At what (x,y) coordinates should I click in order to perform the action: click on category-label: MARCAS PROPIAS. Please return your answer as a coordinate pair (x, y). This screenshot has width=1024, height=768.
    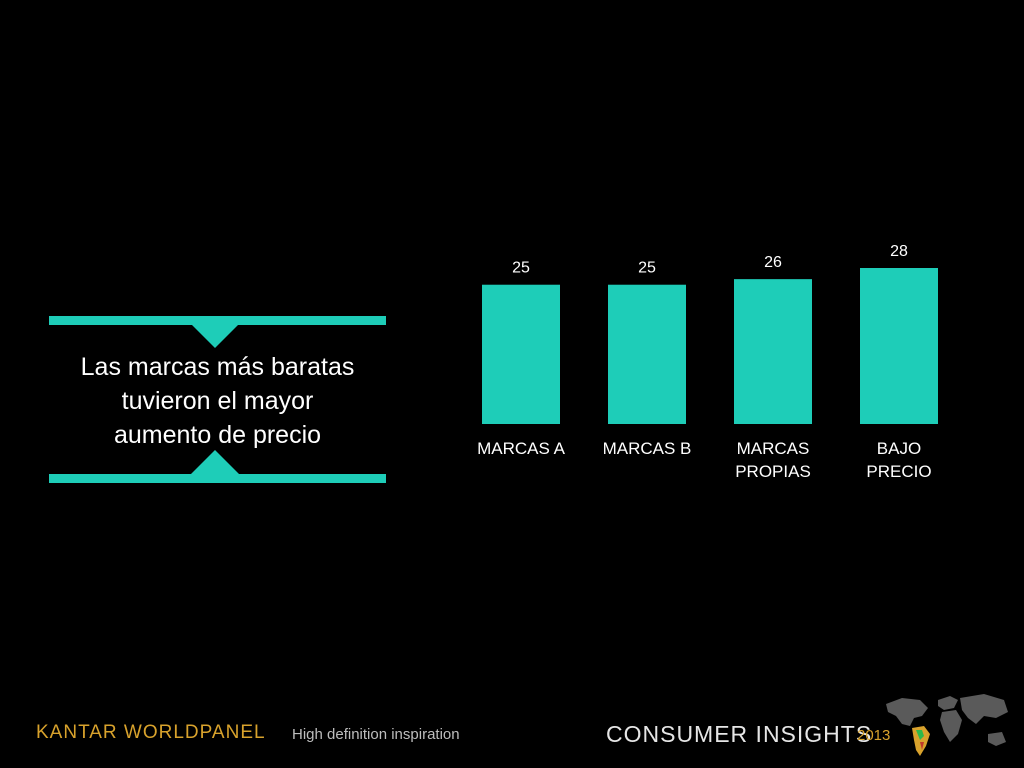
    Looking at the image, I should click on (773, 460).